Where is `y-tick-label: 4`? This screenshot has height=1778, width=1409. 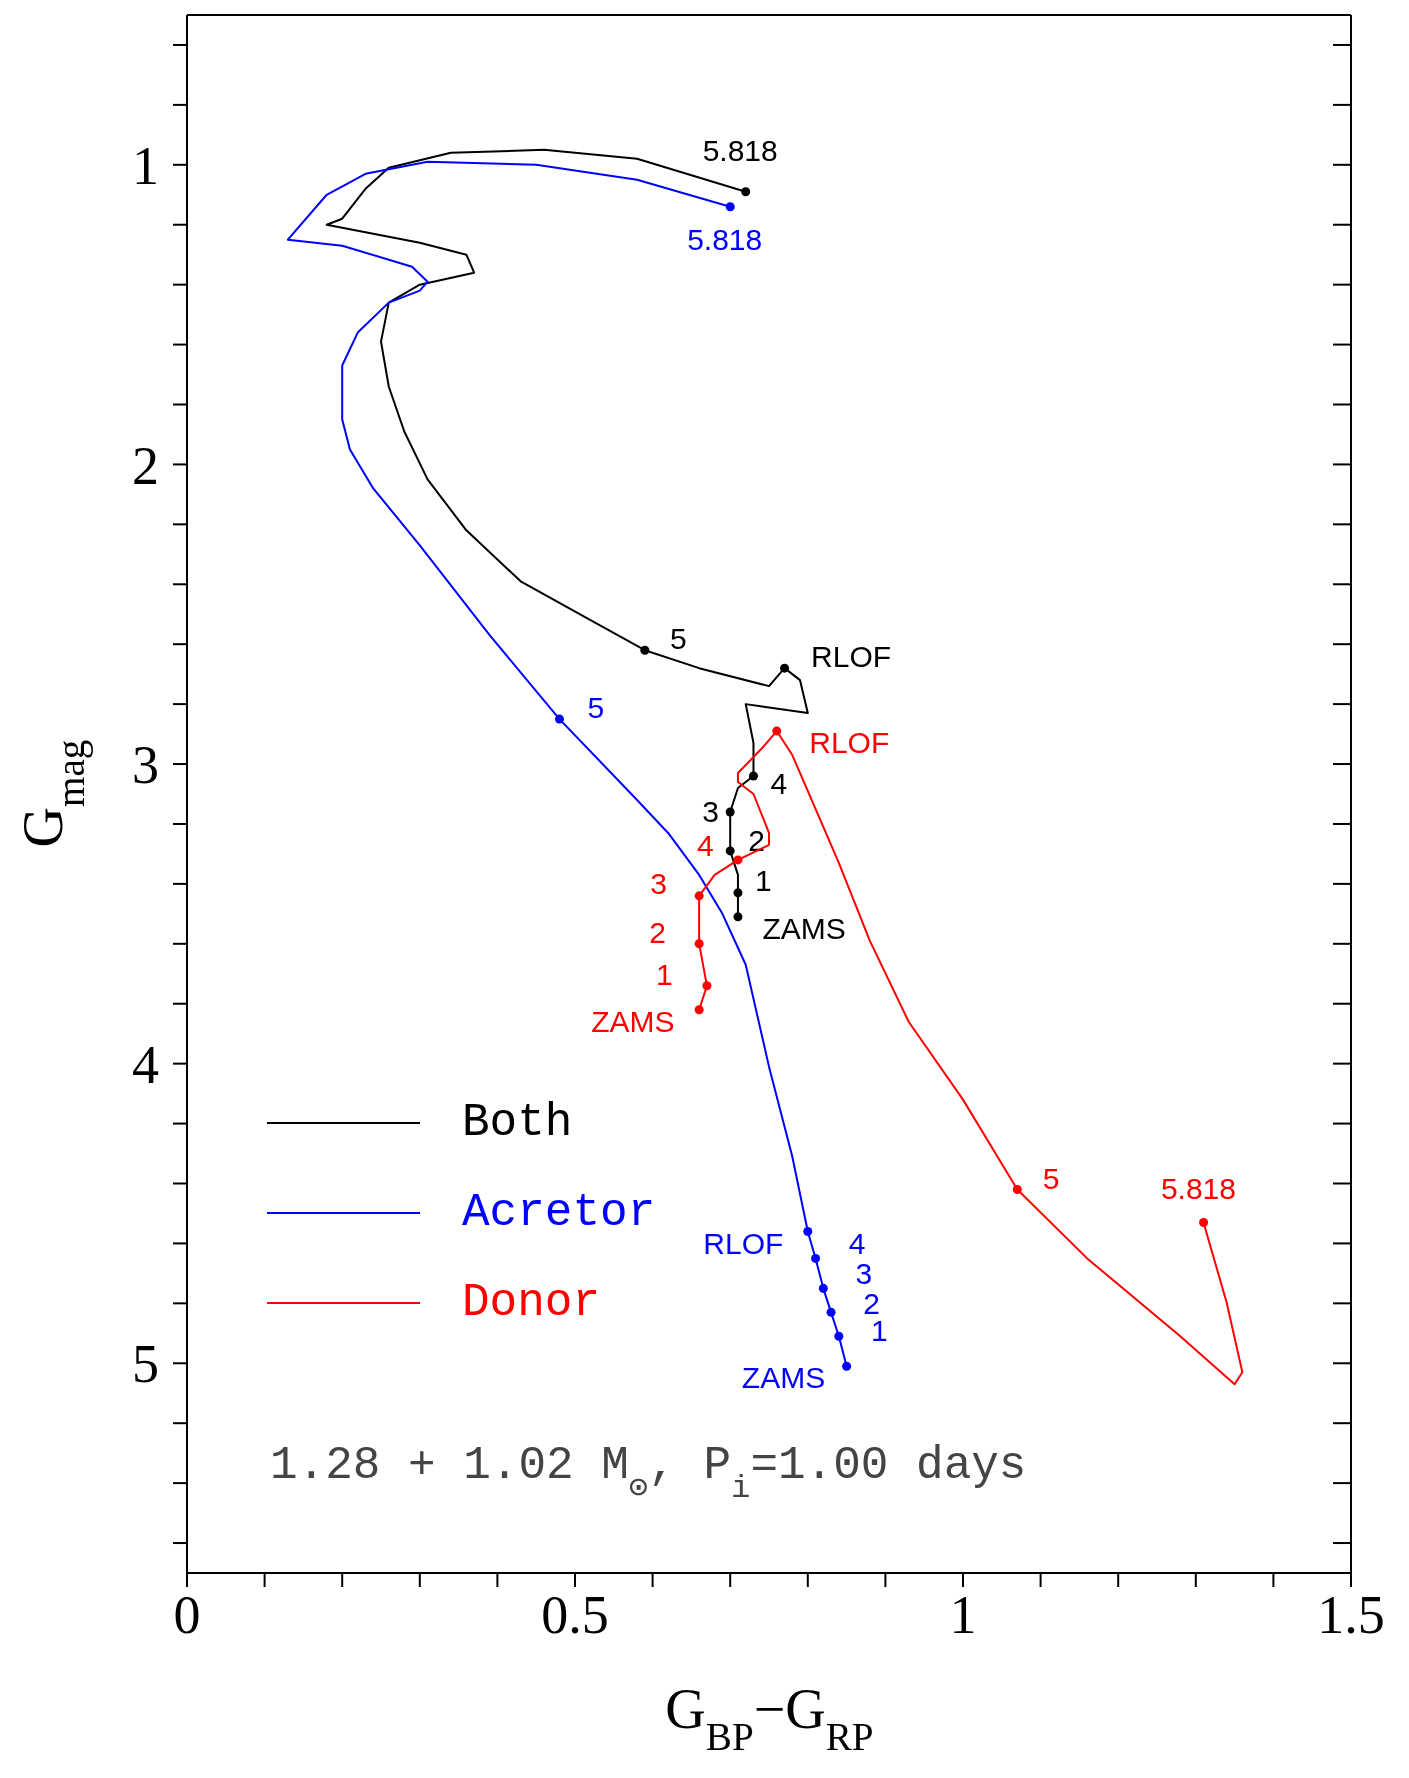 y-tick-label: 4 is located at coordinates (145, 1064).